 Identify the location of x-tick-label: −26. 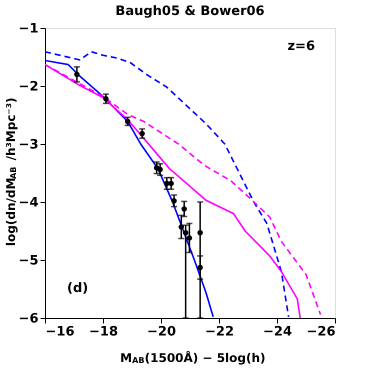
(321, 332).